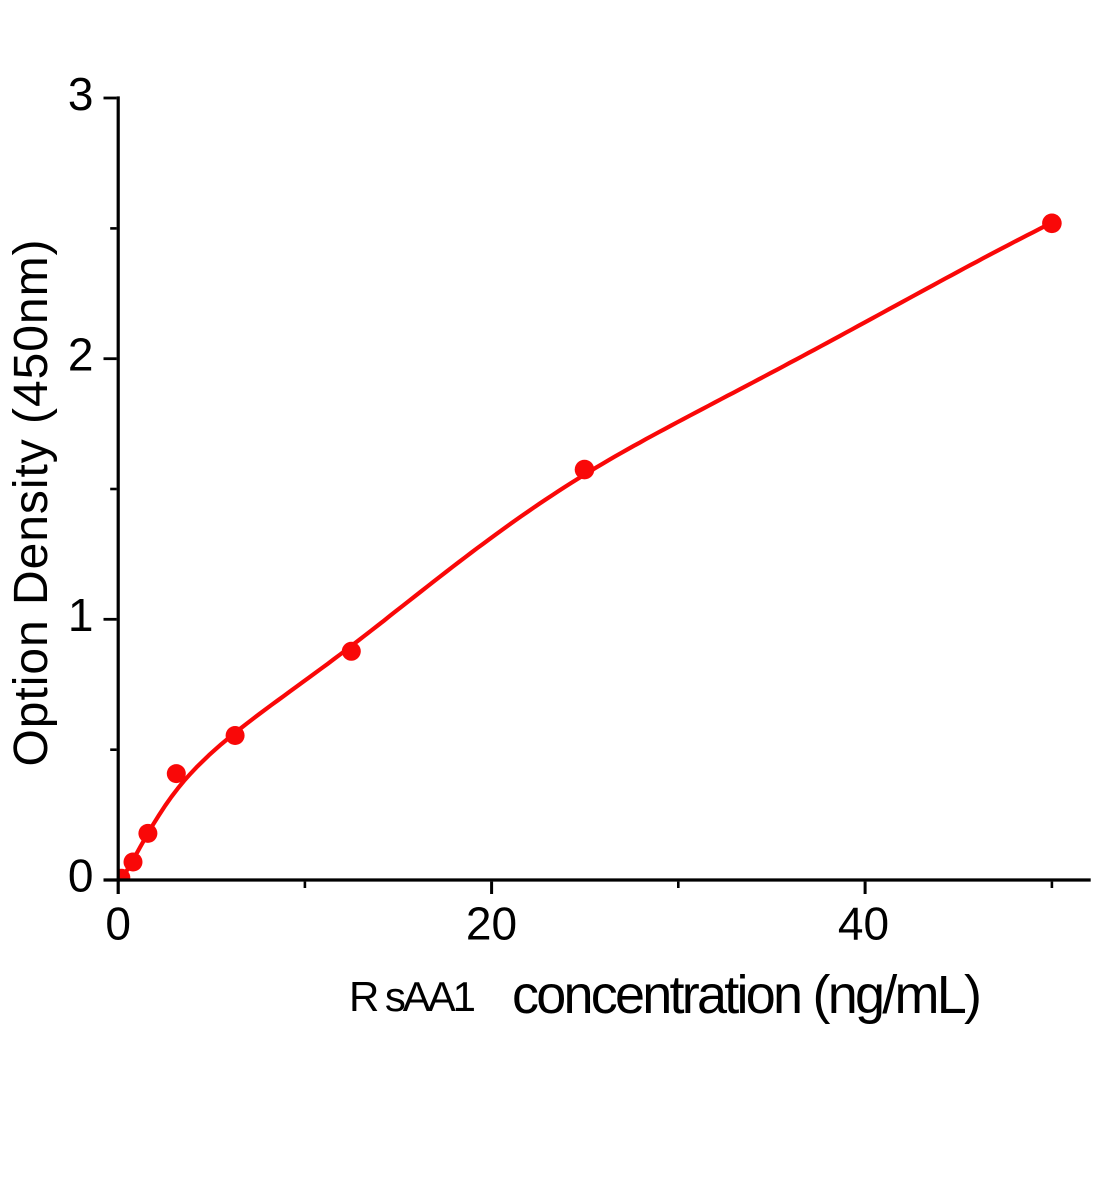  What do you see at coordinates (412, 996) in the screenshot?
I see `svg-text: R sAA1` at bounding box center [412, 996].